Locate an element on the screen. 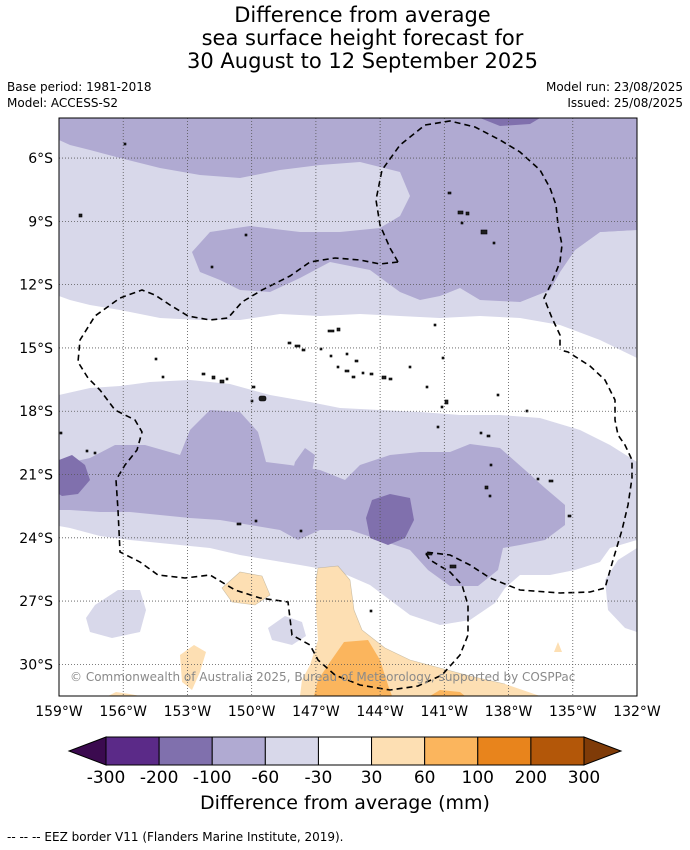  longitude-tick-label: 156°W is located at coordinates (123, 712).